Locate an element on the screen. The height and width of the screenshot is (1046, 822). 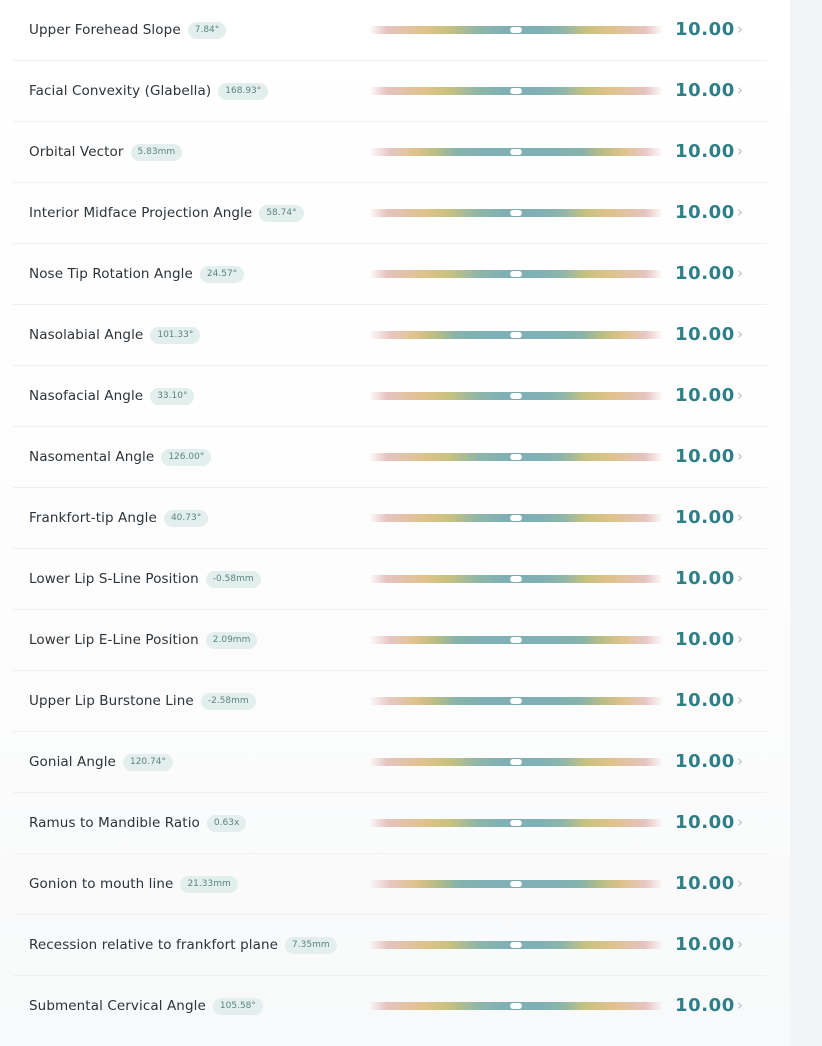
label-group: Submental Cervical Angle 105.58° is located at coordinates (146, 1006).